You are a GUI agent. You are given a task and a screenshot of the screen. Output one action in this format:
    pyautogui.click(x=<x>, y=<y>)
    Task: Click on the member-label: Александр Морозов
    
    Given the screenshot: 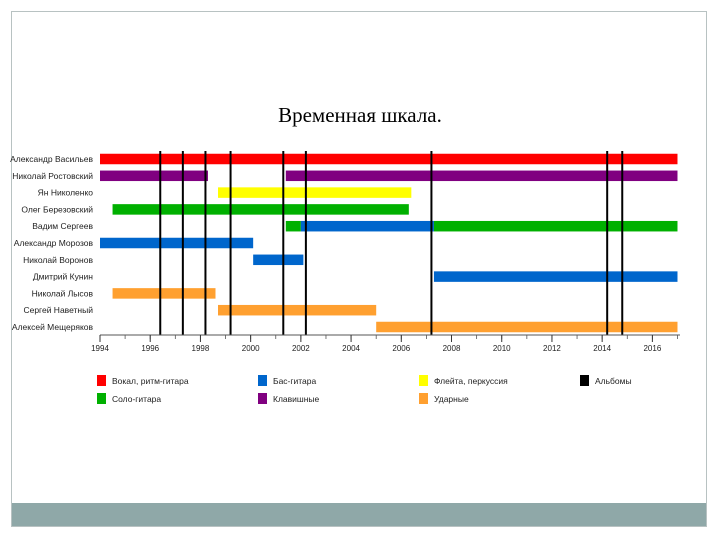 What is the action you would take?
    pyautogui.click(x=54, y=243)
    